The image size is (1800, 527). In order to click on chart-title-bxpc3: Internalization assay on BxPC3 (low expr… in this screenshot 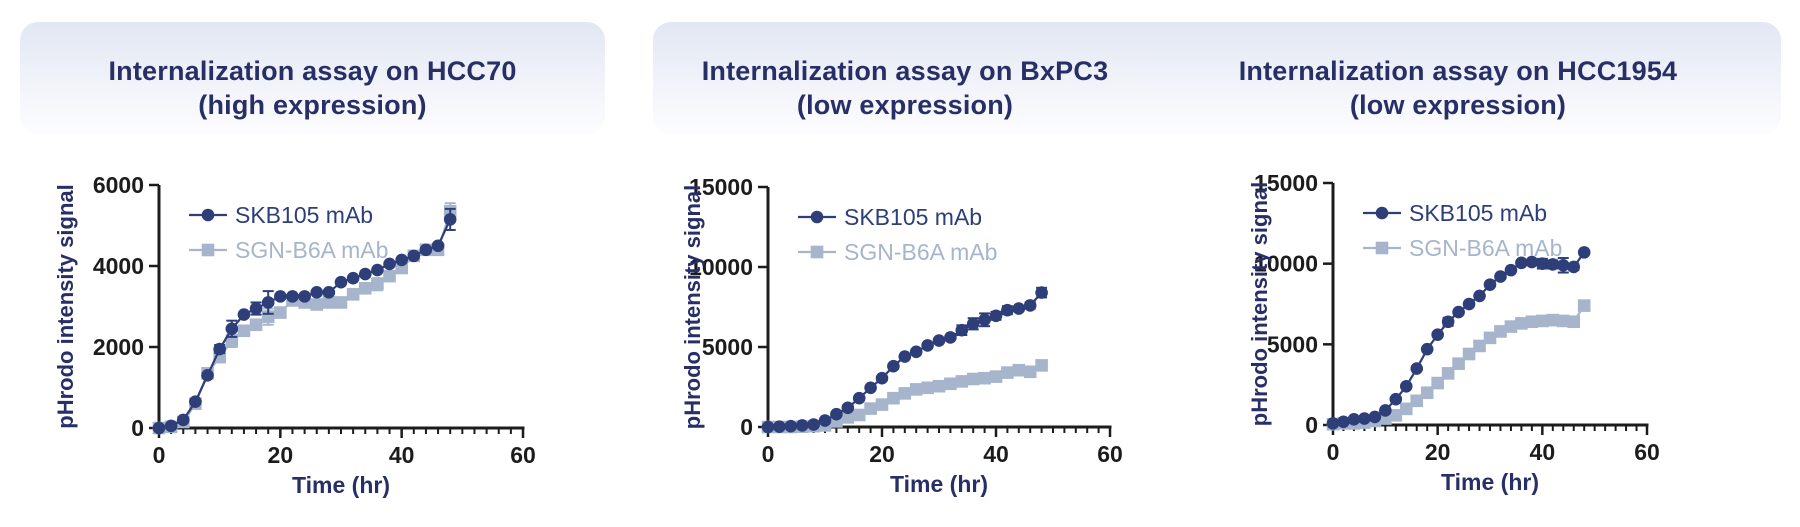, I will do `click(905, 88)`.